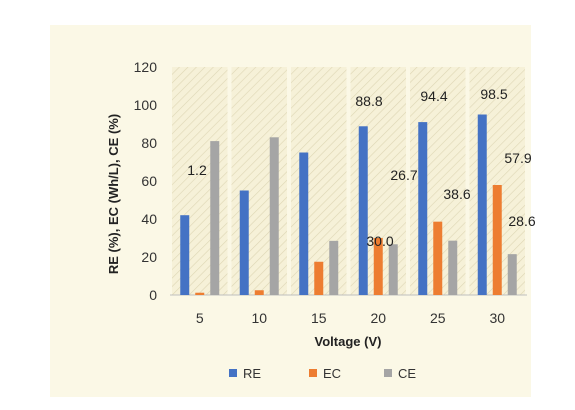 Image resolution: width=575 pixels, height=410 pixels. Describe the element at coordinates (319, 318) in the screenshot. I see `x-tick-label: 15` at that location.